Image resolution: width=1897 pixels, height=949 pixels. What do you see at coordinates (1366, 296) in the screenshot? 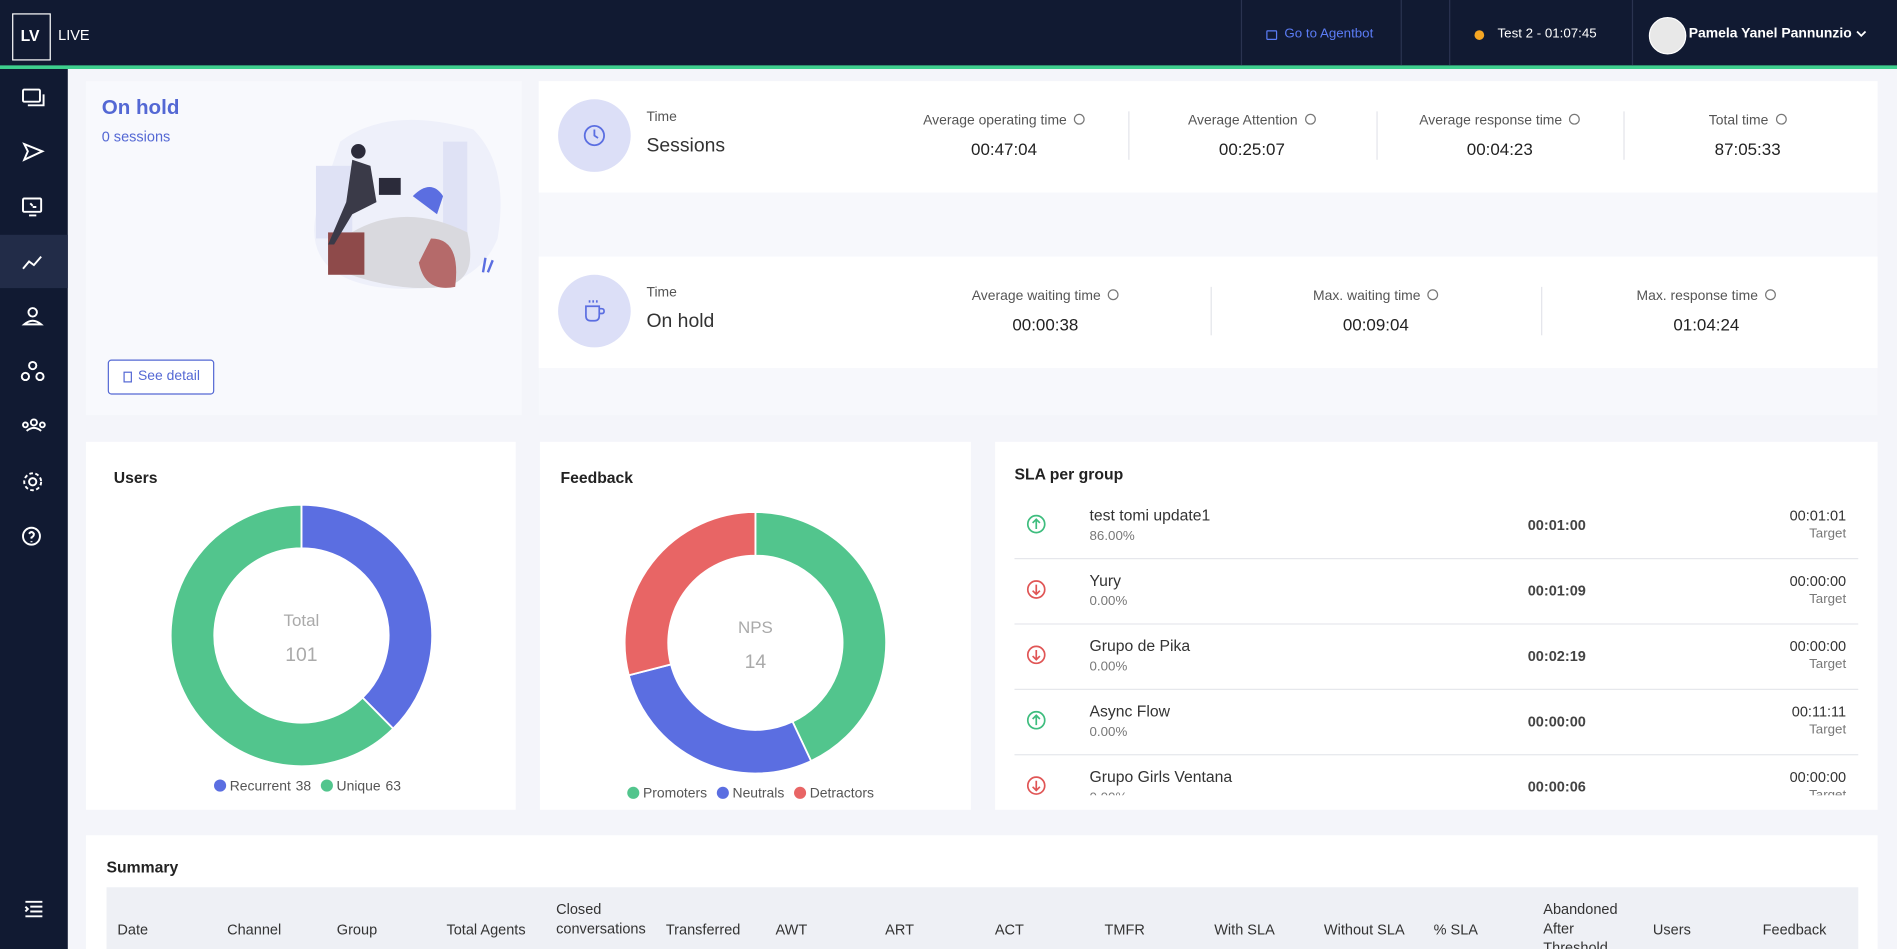
I see `metric-label-text: Max. waiting time` at bounding box center [1366, 296].